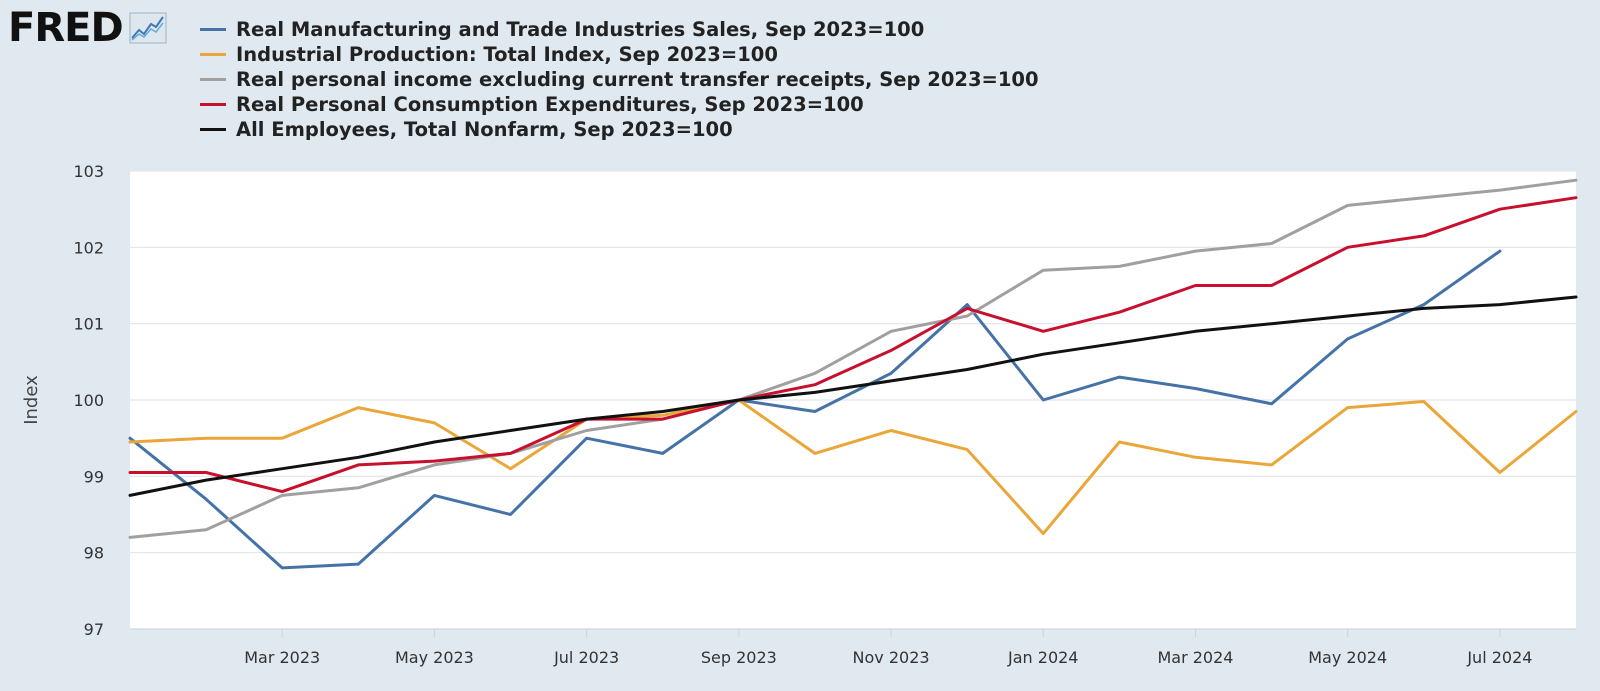 This screenshot has height=691, width=1600. What do you see at coordinates (94, 476) in the screenshot?
I see `y-tick-label: 99` at bounding box center [94, 476].